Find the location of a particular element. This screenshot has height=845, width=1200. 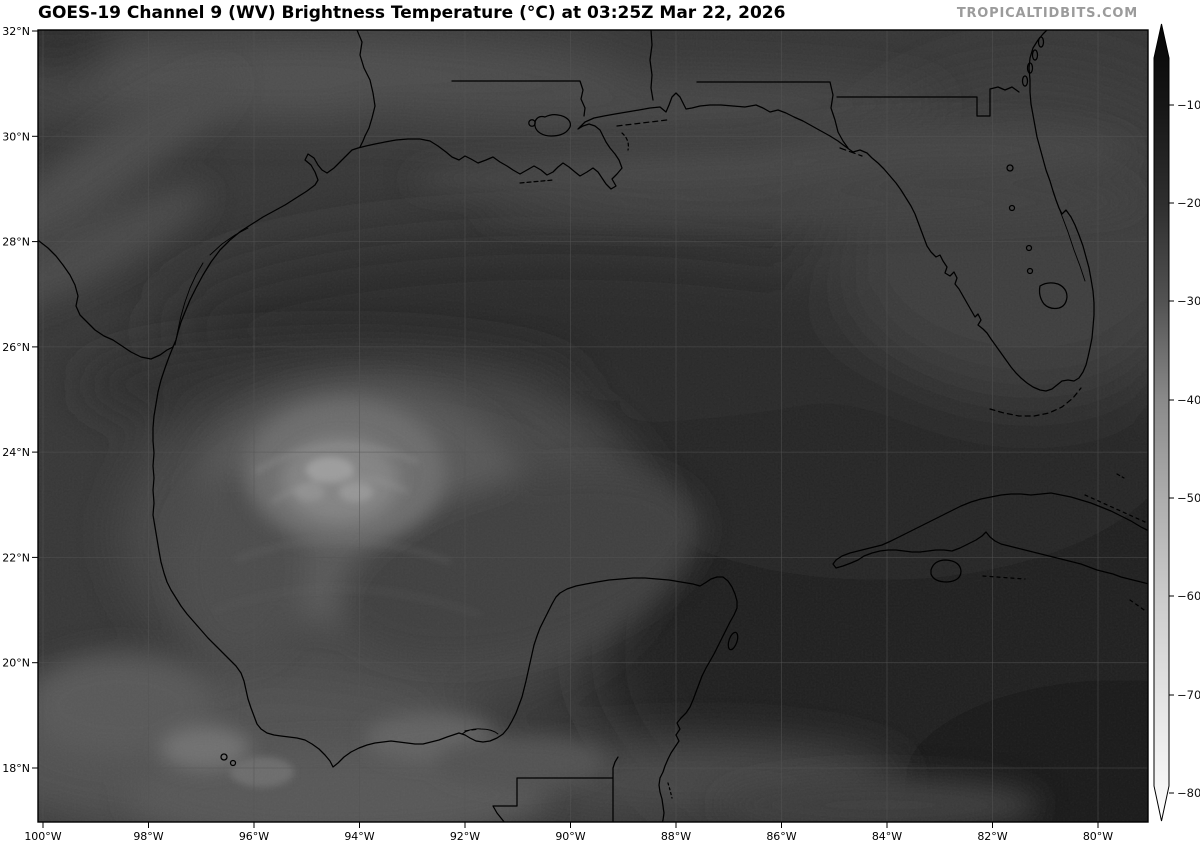

colorbar-tick-label: −20 is located at coordinates (1188, 203).